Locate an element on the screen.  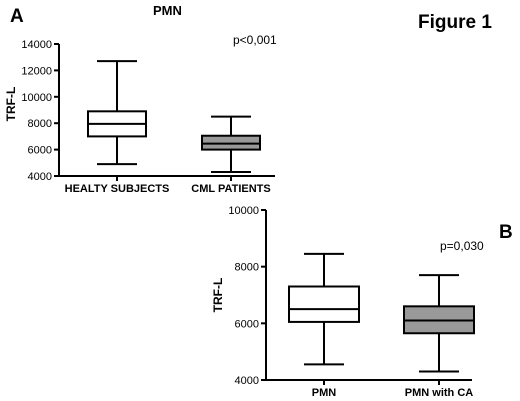
panel-b-y-tick-label: 4000 is located at coordinates (247, 381).